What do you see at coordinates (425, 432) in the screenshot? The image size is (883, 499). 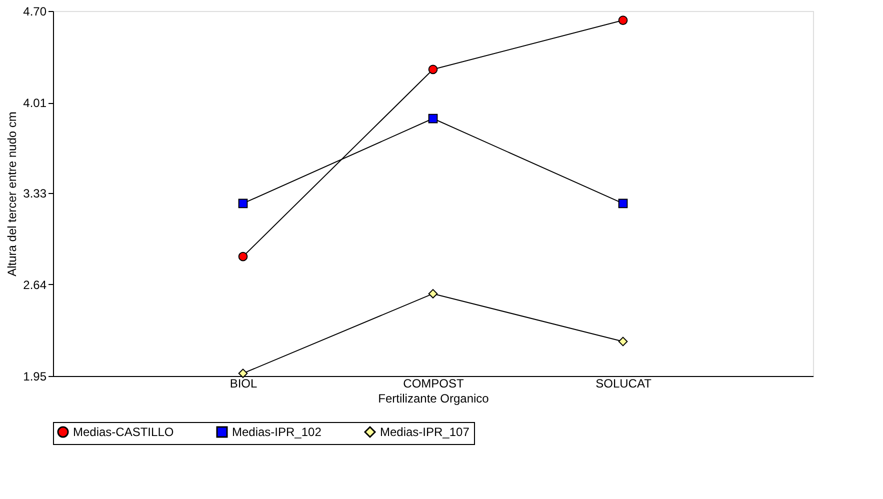 I see `legend-label: Medias-IPR_107` at bounding box center [425, 432].